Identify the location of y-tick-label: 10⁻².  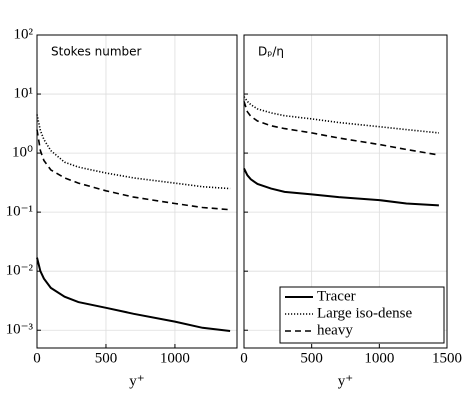
(20, 271).